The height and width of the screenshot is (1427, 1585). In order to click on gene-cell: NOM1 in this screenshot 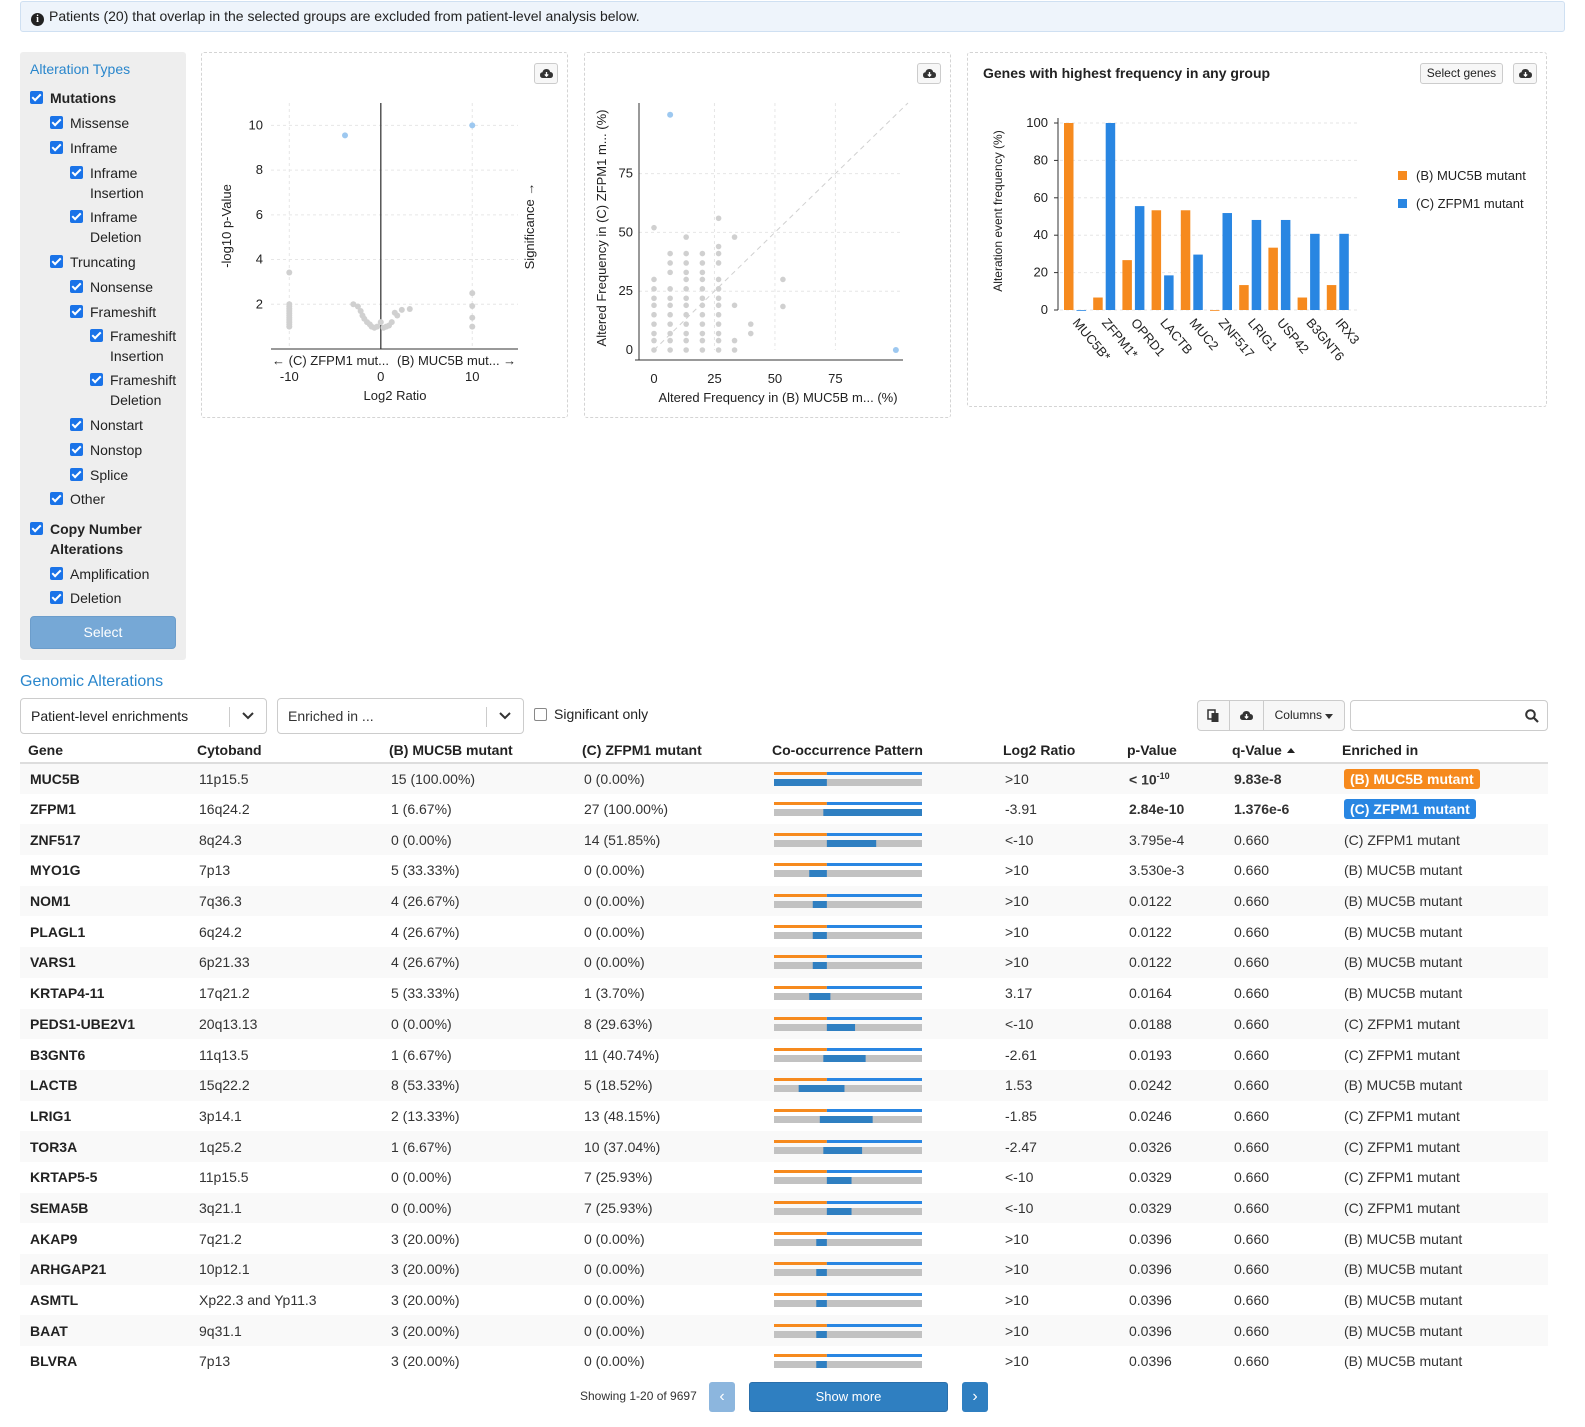, I will do `click(50, 901)`.